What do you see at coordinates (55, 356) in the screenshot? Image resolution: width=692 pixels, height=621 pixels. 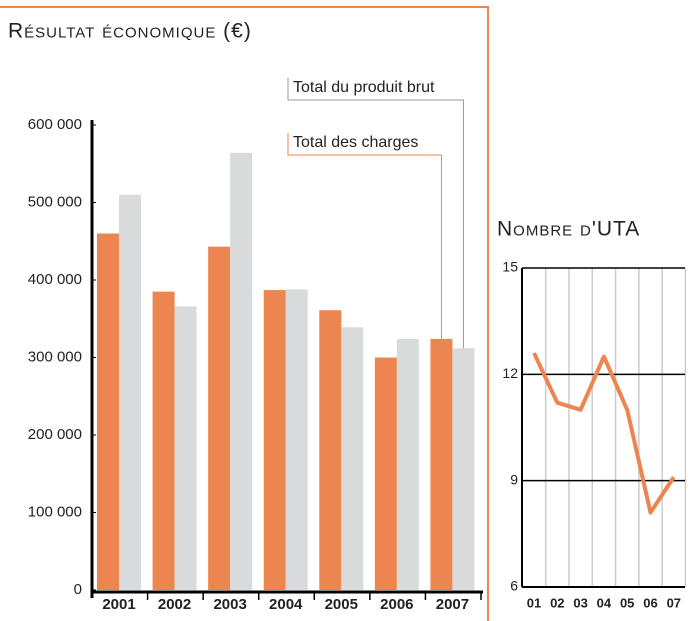 I see `y-tick-label: 300 000` at bounding box center [55, 356].